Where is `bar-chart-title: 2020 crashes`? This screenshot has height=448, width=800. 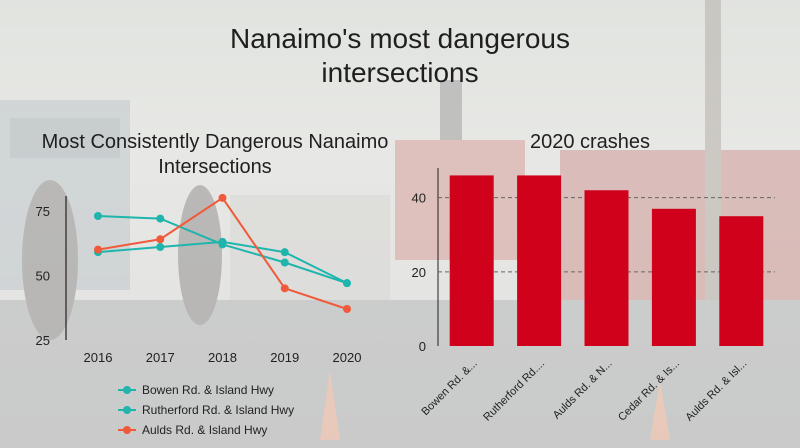
bar-chart-title: 2020 crashes is located at coordinates (590, 142).